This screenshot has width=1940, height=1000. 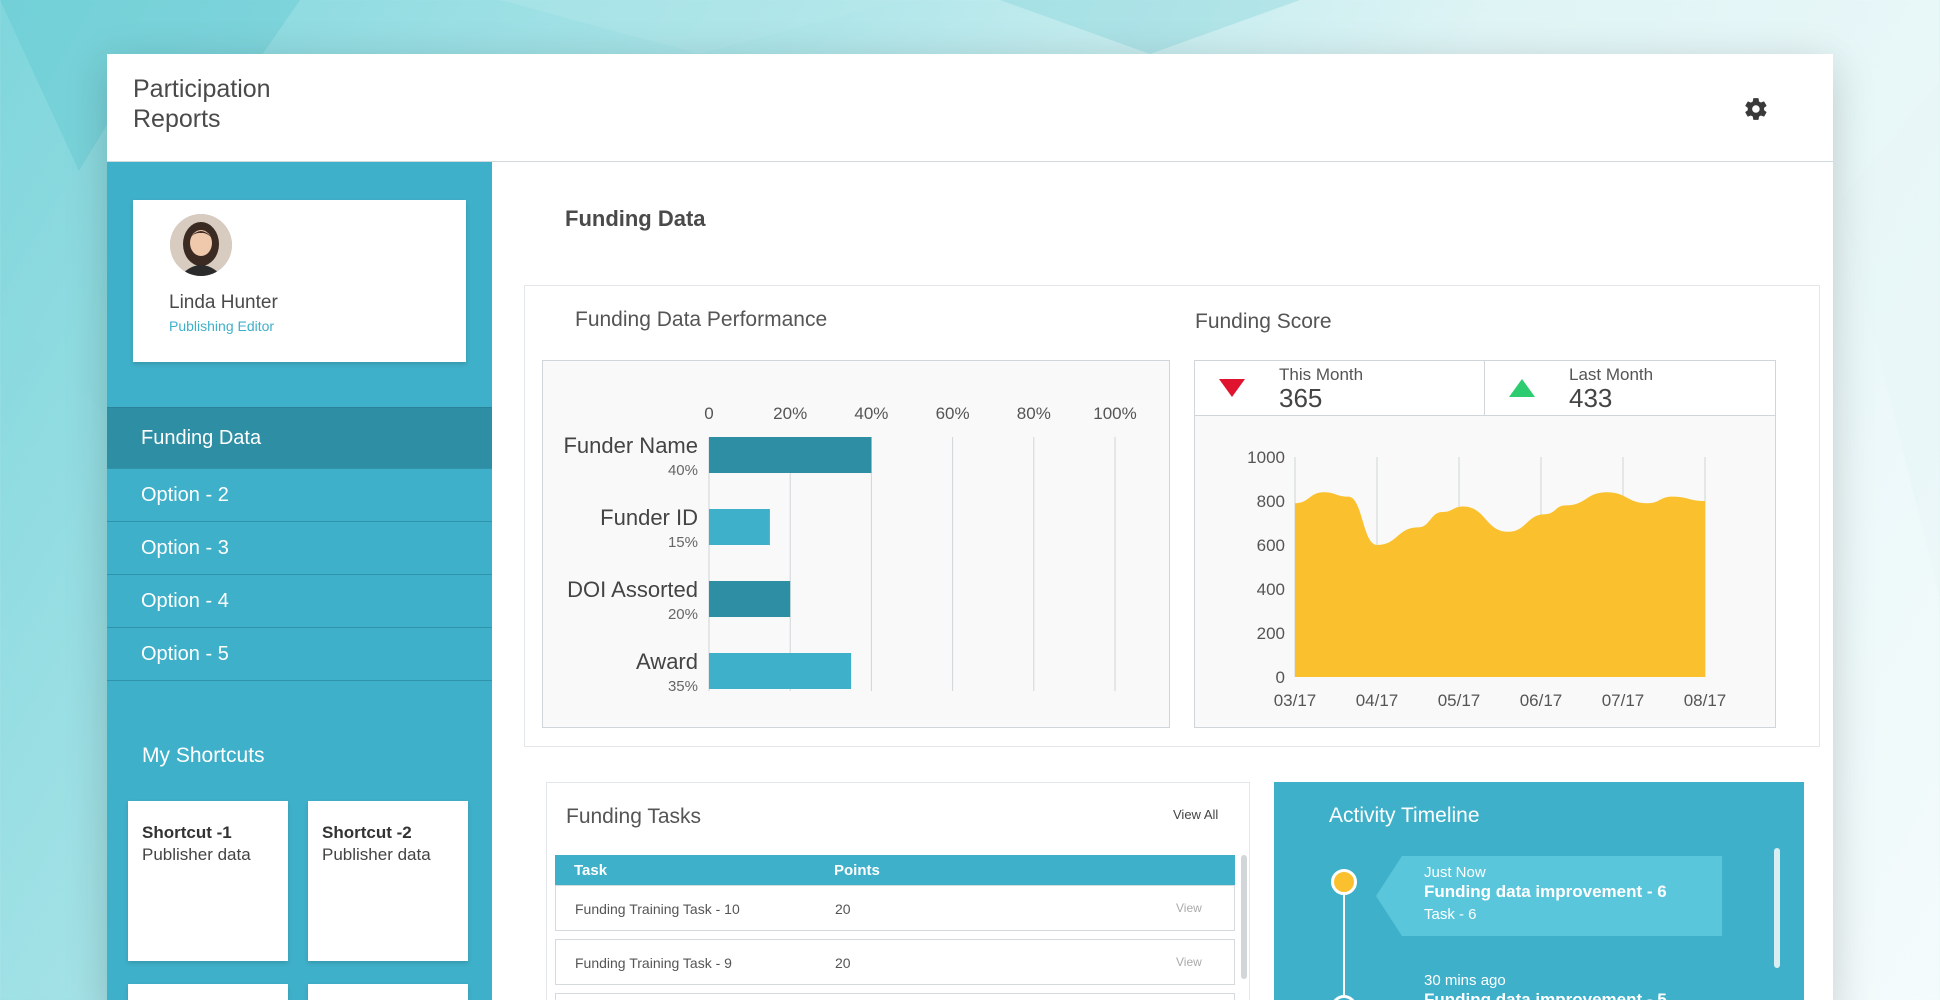 I want to click on avatar-image, so click(x=201, y=245).